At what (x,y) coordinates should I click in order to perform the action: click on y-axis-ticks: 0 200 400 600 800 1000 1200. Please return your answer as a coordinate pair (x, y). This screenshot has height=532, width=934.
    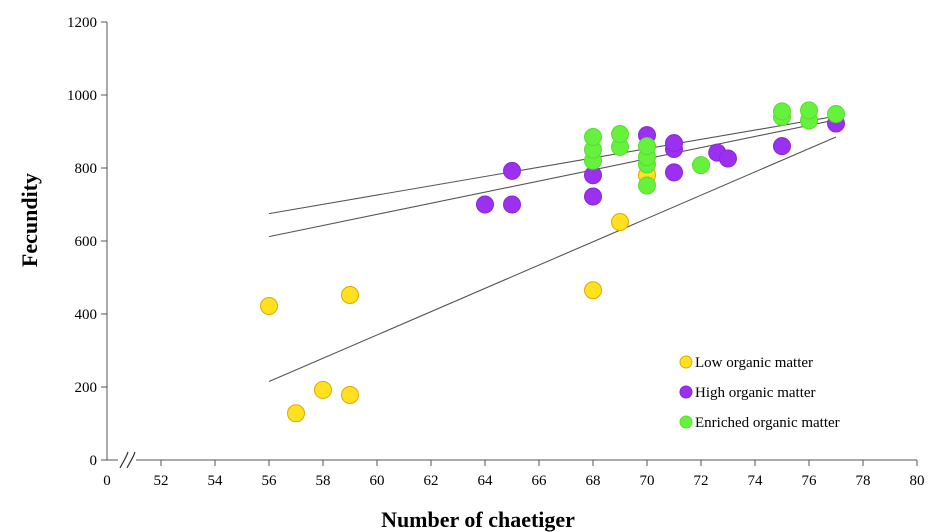
    Looking at the image, I should click on (87, 242).